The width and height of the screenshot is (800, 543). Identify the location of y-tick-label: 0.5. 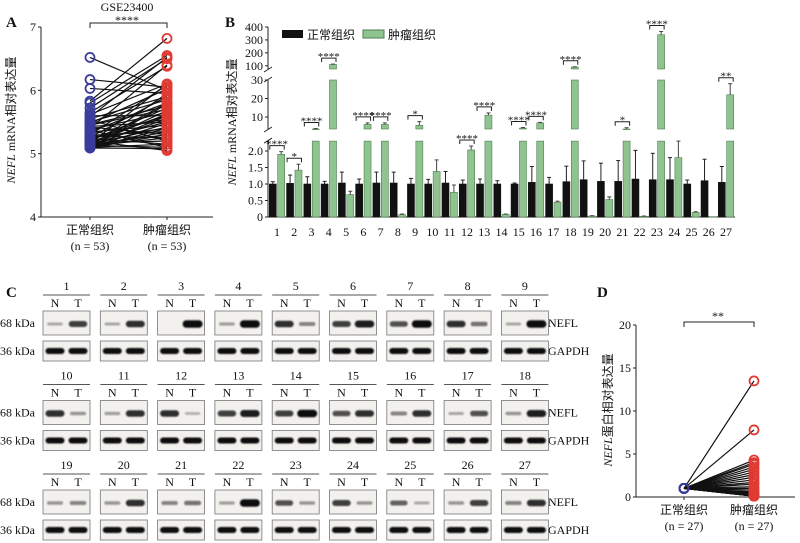
(255, 201).